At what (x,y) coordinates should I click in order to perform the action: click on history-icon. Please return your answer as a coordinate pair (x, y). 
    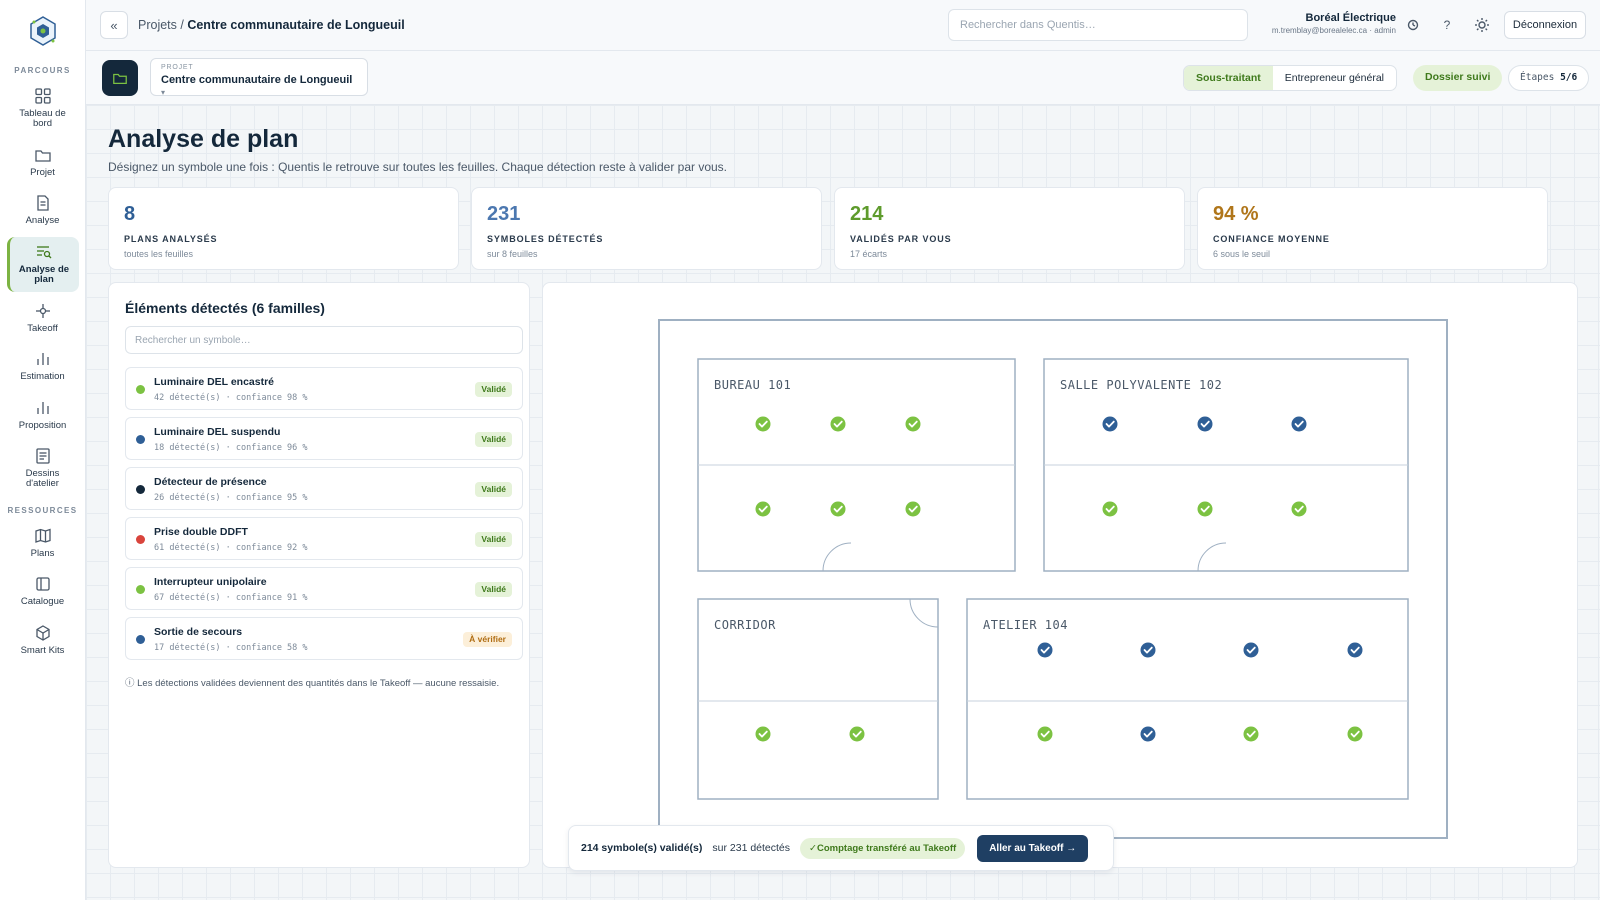
    Looking at the image, I should click on (1413, 25).